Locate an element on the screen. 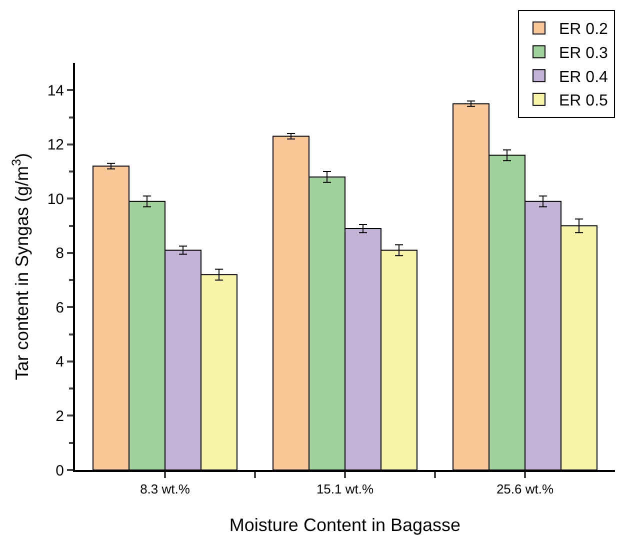 This screenshot has height=535, width=625. y-tick-label: 14 is located at coordinates (55, 91).